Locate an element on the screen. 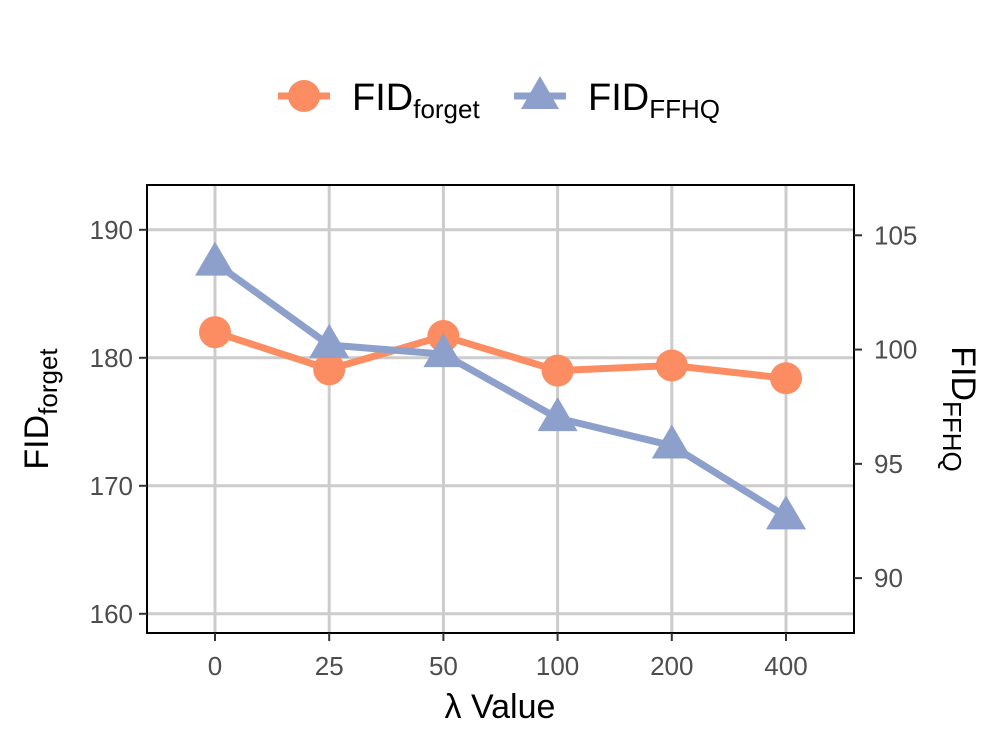 This screenshot has height=747, width=997. y-left-title-main: FID is located at coordinates (37, 442).